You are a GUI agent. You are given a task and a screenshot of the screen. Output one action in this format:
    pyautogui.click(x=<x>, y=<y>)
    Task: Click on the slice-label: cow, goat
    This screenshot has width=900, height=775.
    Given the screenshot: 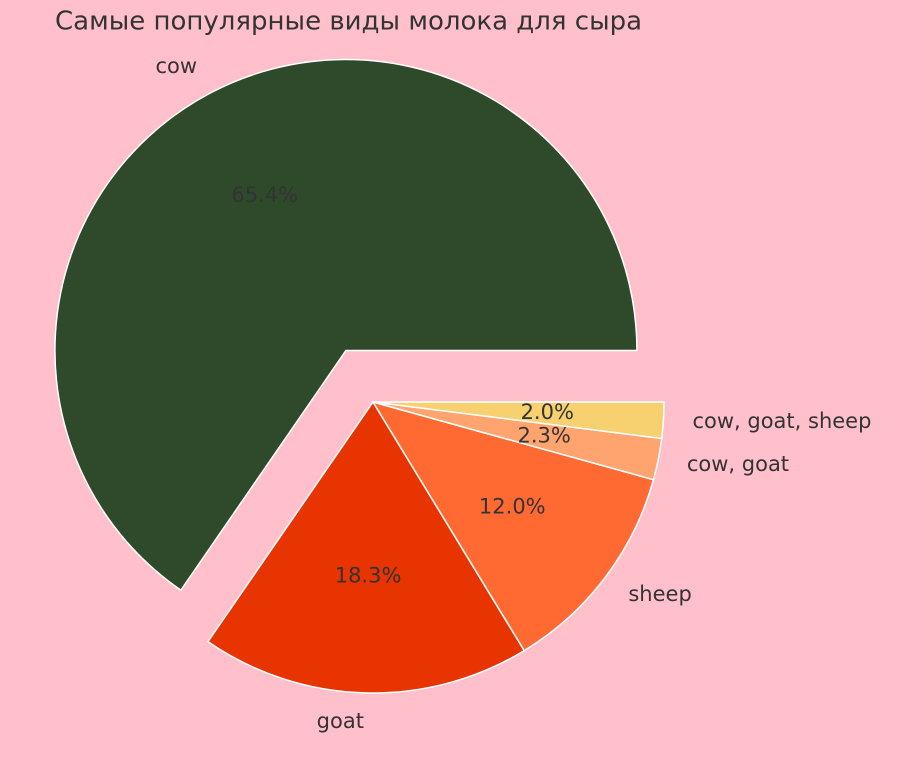 What is the action you would take?
    pyautogui.click(x=738, y=464)
    